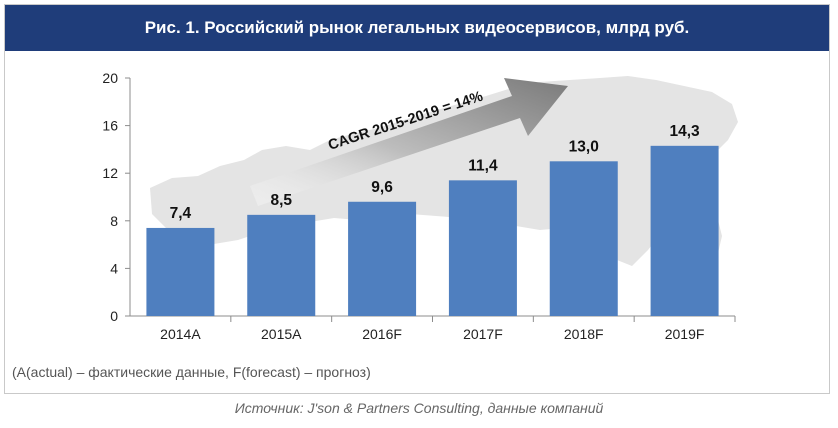  Describe the element at coordinates (685, 334) in the screenshot. I see `x-tick-label: 2019F` at that location.